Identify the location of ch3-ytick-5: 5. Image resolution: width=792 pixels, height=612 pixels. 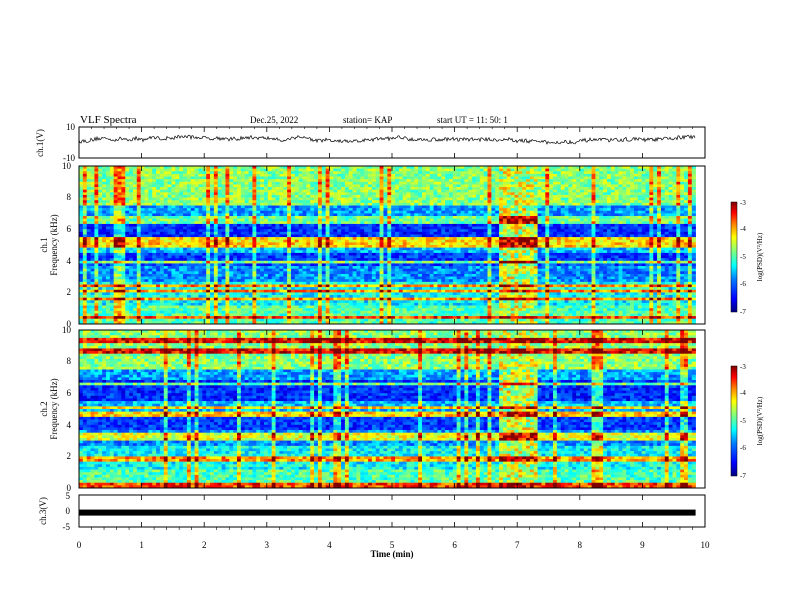
(68, 496).